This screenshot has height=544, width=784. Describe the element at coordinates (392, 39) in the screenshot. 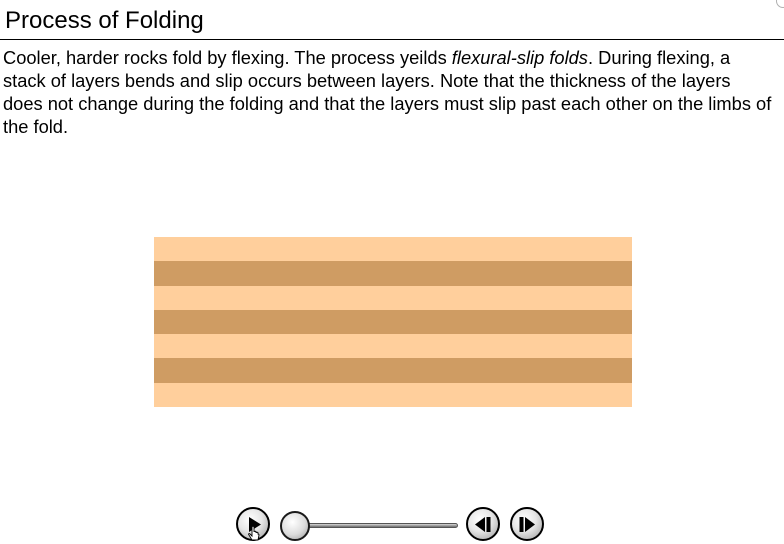

I see `title-divider` at that location.